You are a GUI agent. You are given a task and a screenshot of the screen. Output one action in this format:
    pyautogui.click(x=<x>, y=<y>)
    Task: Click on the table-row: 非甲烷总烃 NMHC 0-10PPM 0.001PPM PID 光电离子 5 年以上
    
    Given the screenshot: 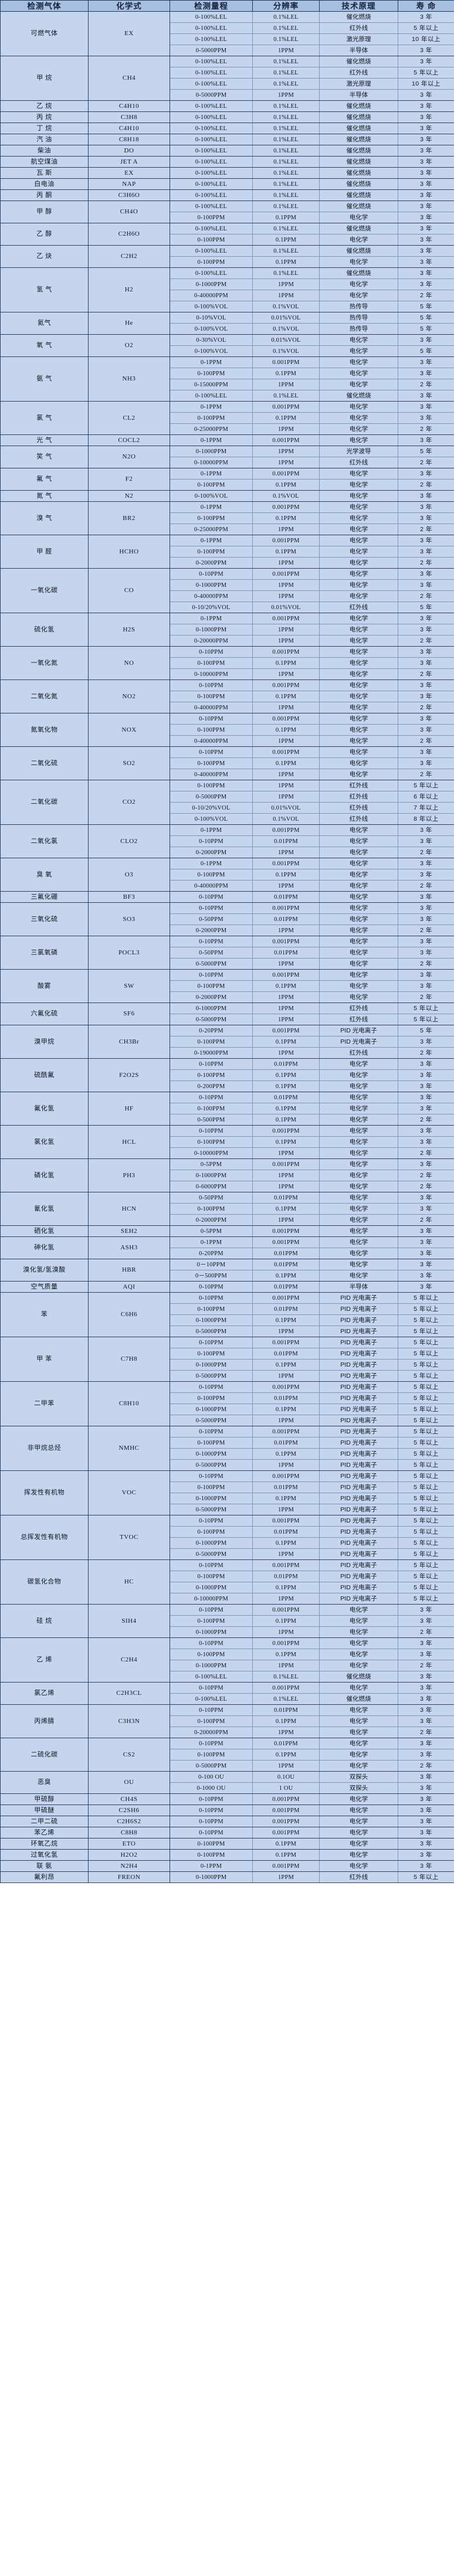 What is the action you would take?
    pyautogui.click(x=227, y=1449)
    